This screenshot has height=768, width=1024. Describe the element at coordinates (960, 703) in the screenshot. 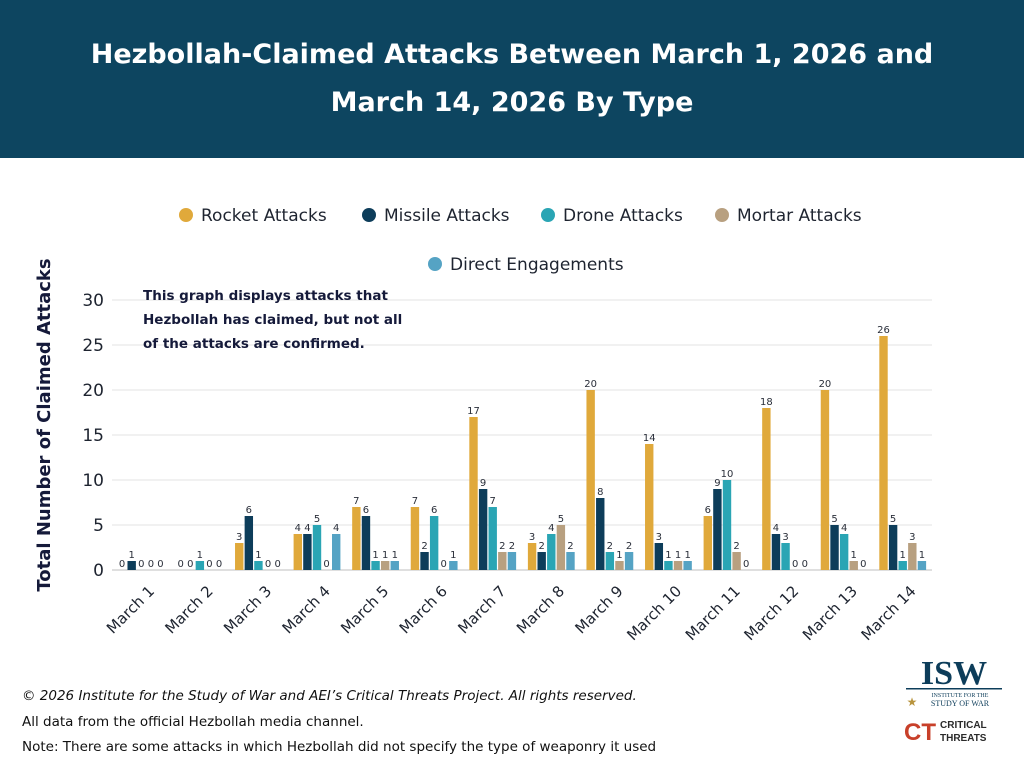

I see `isw-logo-subtitle-2: STUDY OF WAR` at that location.